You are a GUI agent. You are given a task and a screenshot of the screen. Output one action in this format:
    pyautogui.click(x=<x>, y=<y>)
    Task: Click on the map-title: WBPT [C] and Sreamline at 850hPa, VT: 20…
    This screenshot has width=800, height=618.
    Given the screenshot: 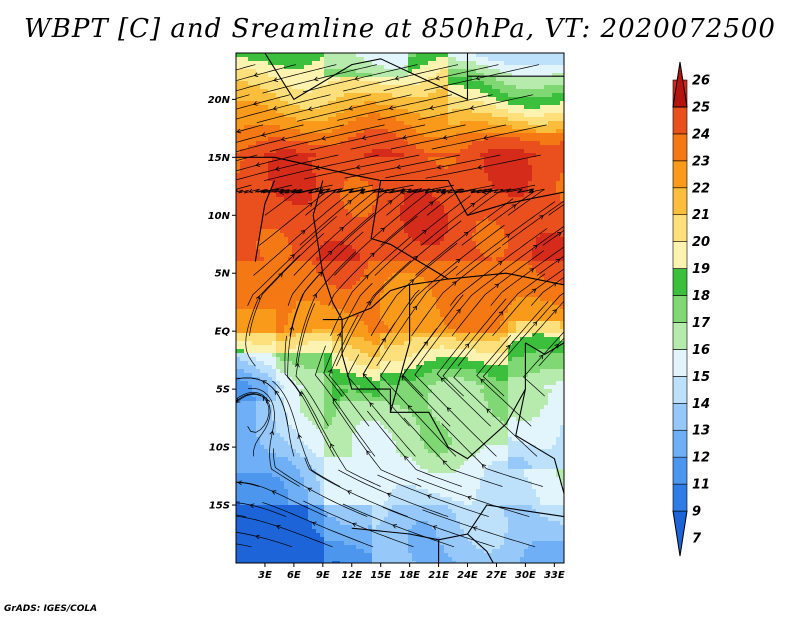 What is the action you would take?
    pyautogui.click(x=400, y=29)
    